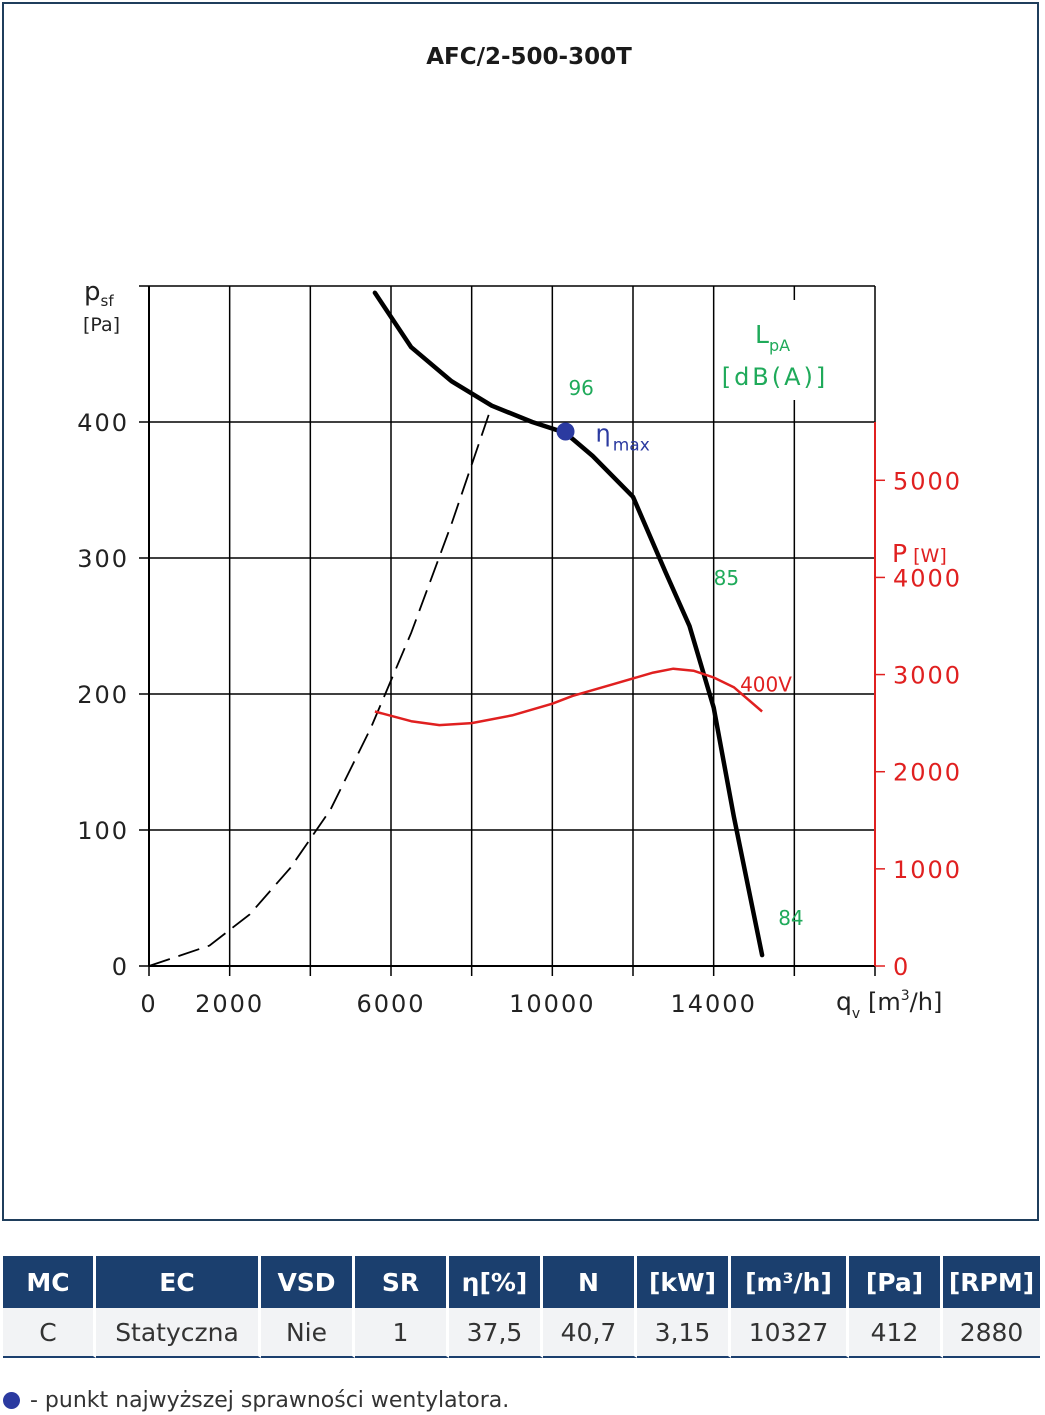  I want to click on cell-ec: Statyczna, so click(178, 1333).